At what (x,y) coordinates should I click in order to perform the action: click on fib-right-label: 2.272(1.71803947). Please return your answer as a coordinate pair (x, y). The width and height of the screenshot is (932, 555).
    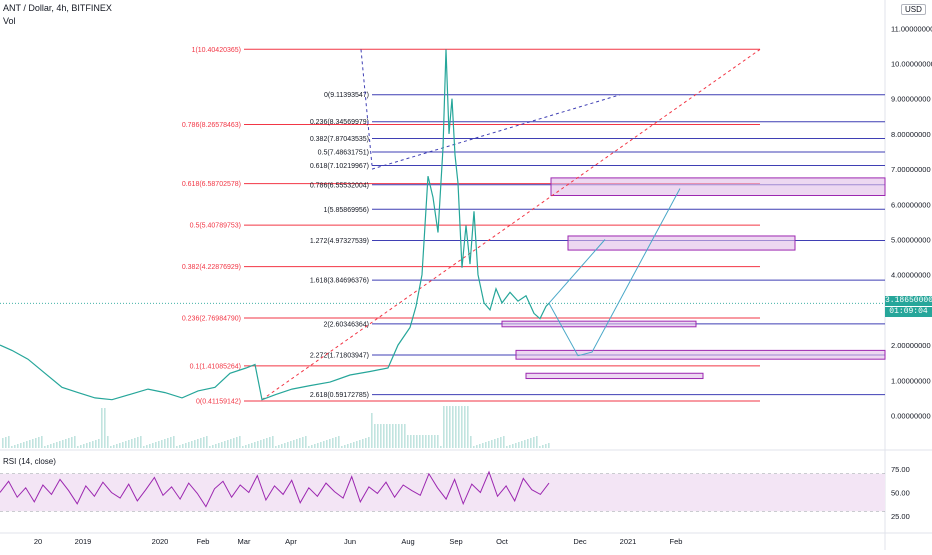
    Looking at the image, I should click on (339, 356).